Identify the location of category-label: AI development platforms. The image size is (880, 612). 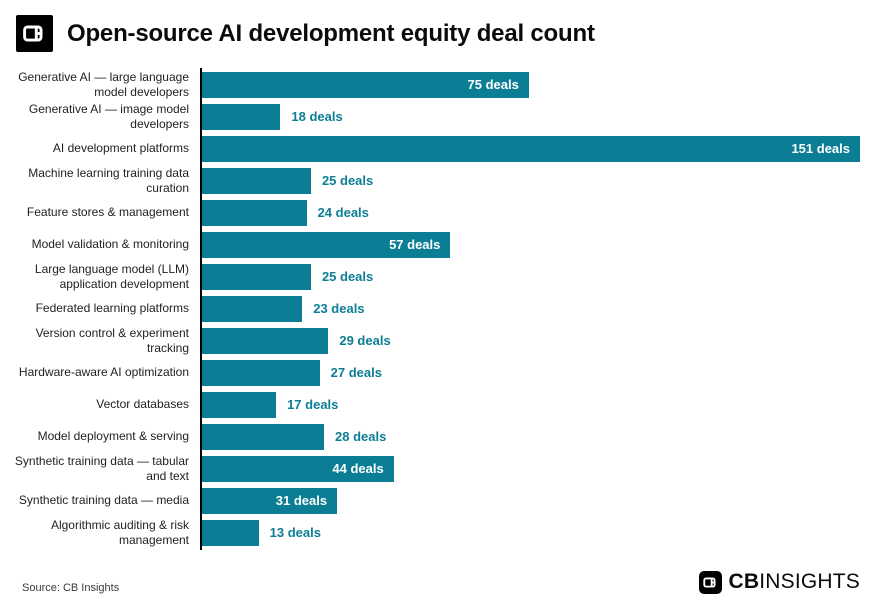
(120, 148).